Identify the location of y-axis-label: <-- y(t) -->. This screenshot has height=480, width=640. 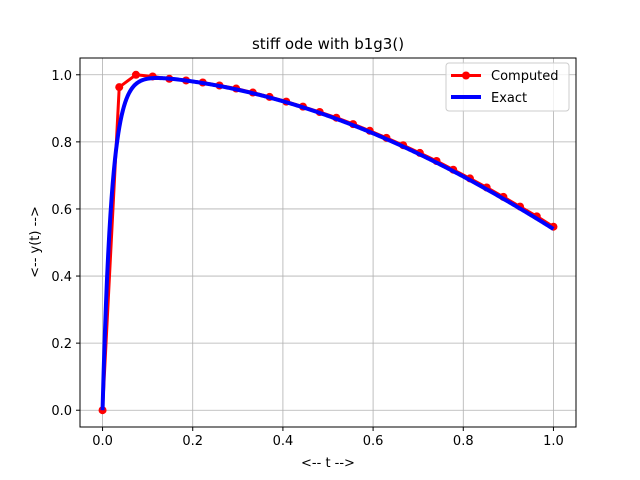
(35, 242).